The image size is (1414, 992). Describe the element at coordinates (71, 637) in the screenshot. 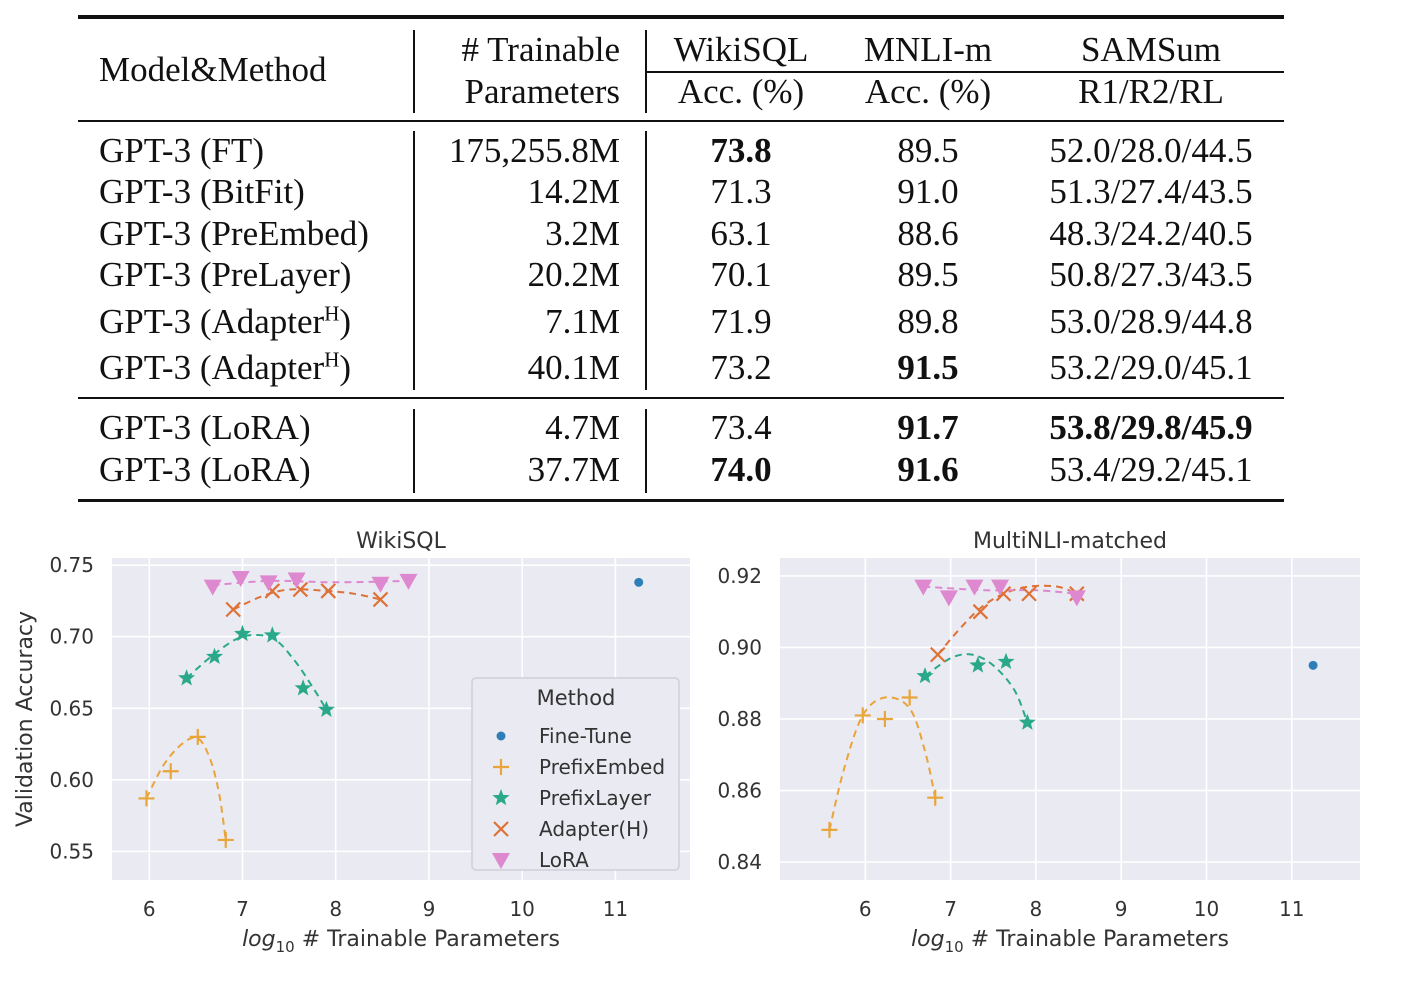

I see `y-tick-label: 0.70` at that location.